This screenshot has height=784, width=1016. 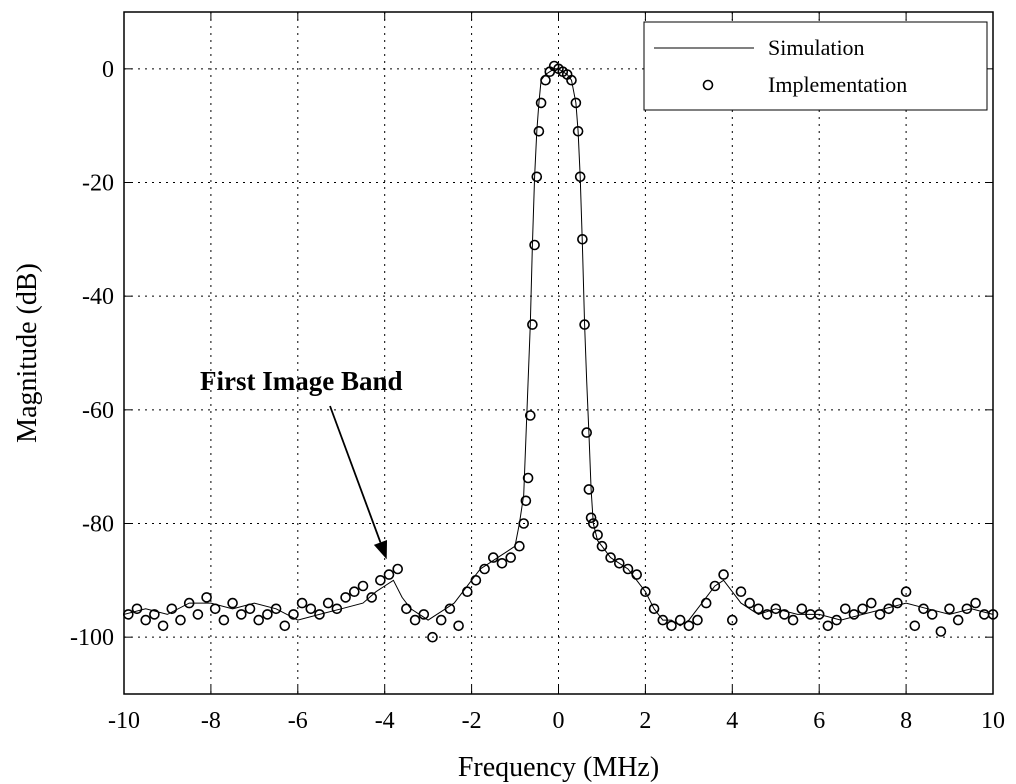 What do you see at coordinates (815, 66) in the screenshot?
I see `legend: Simulation Implementation` at bounding box center [815, 66].